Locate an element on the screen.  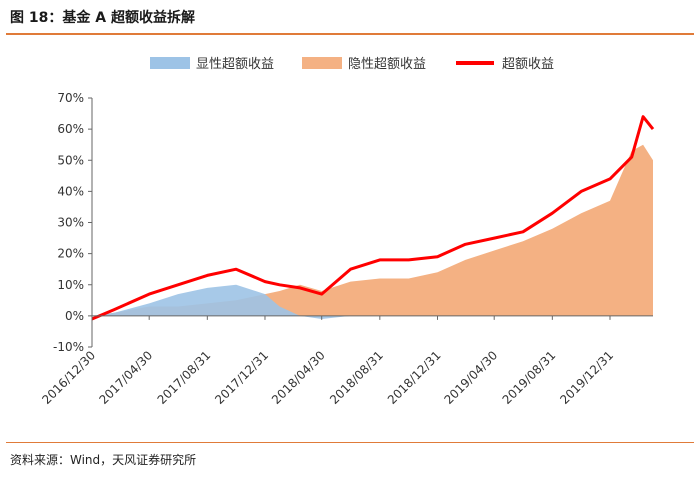
x-tick-label: 2016/12/30 is located at coordinates (68, 377).